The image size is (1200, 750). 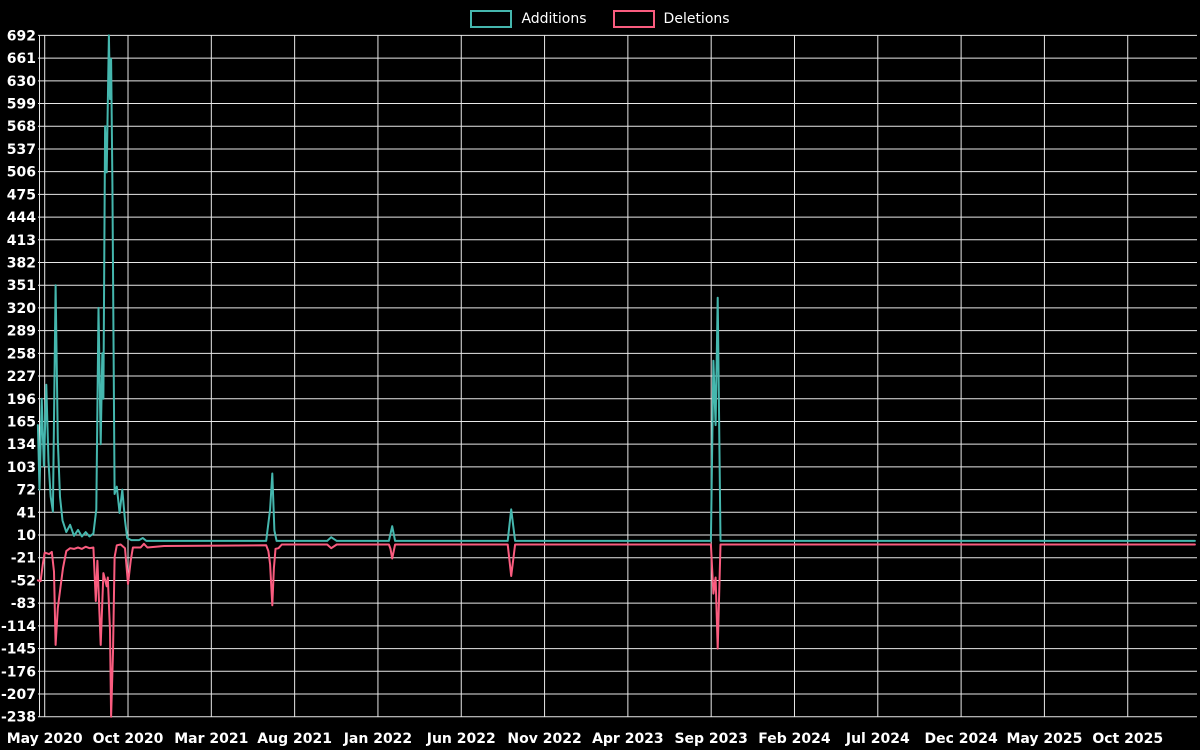 What do you see at coordinates (21, 150) in the screenshot?
I see `svg-text: 537` at bounding box center [21, 150].